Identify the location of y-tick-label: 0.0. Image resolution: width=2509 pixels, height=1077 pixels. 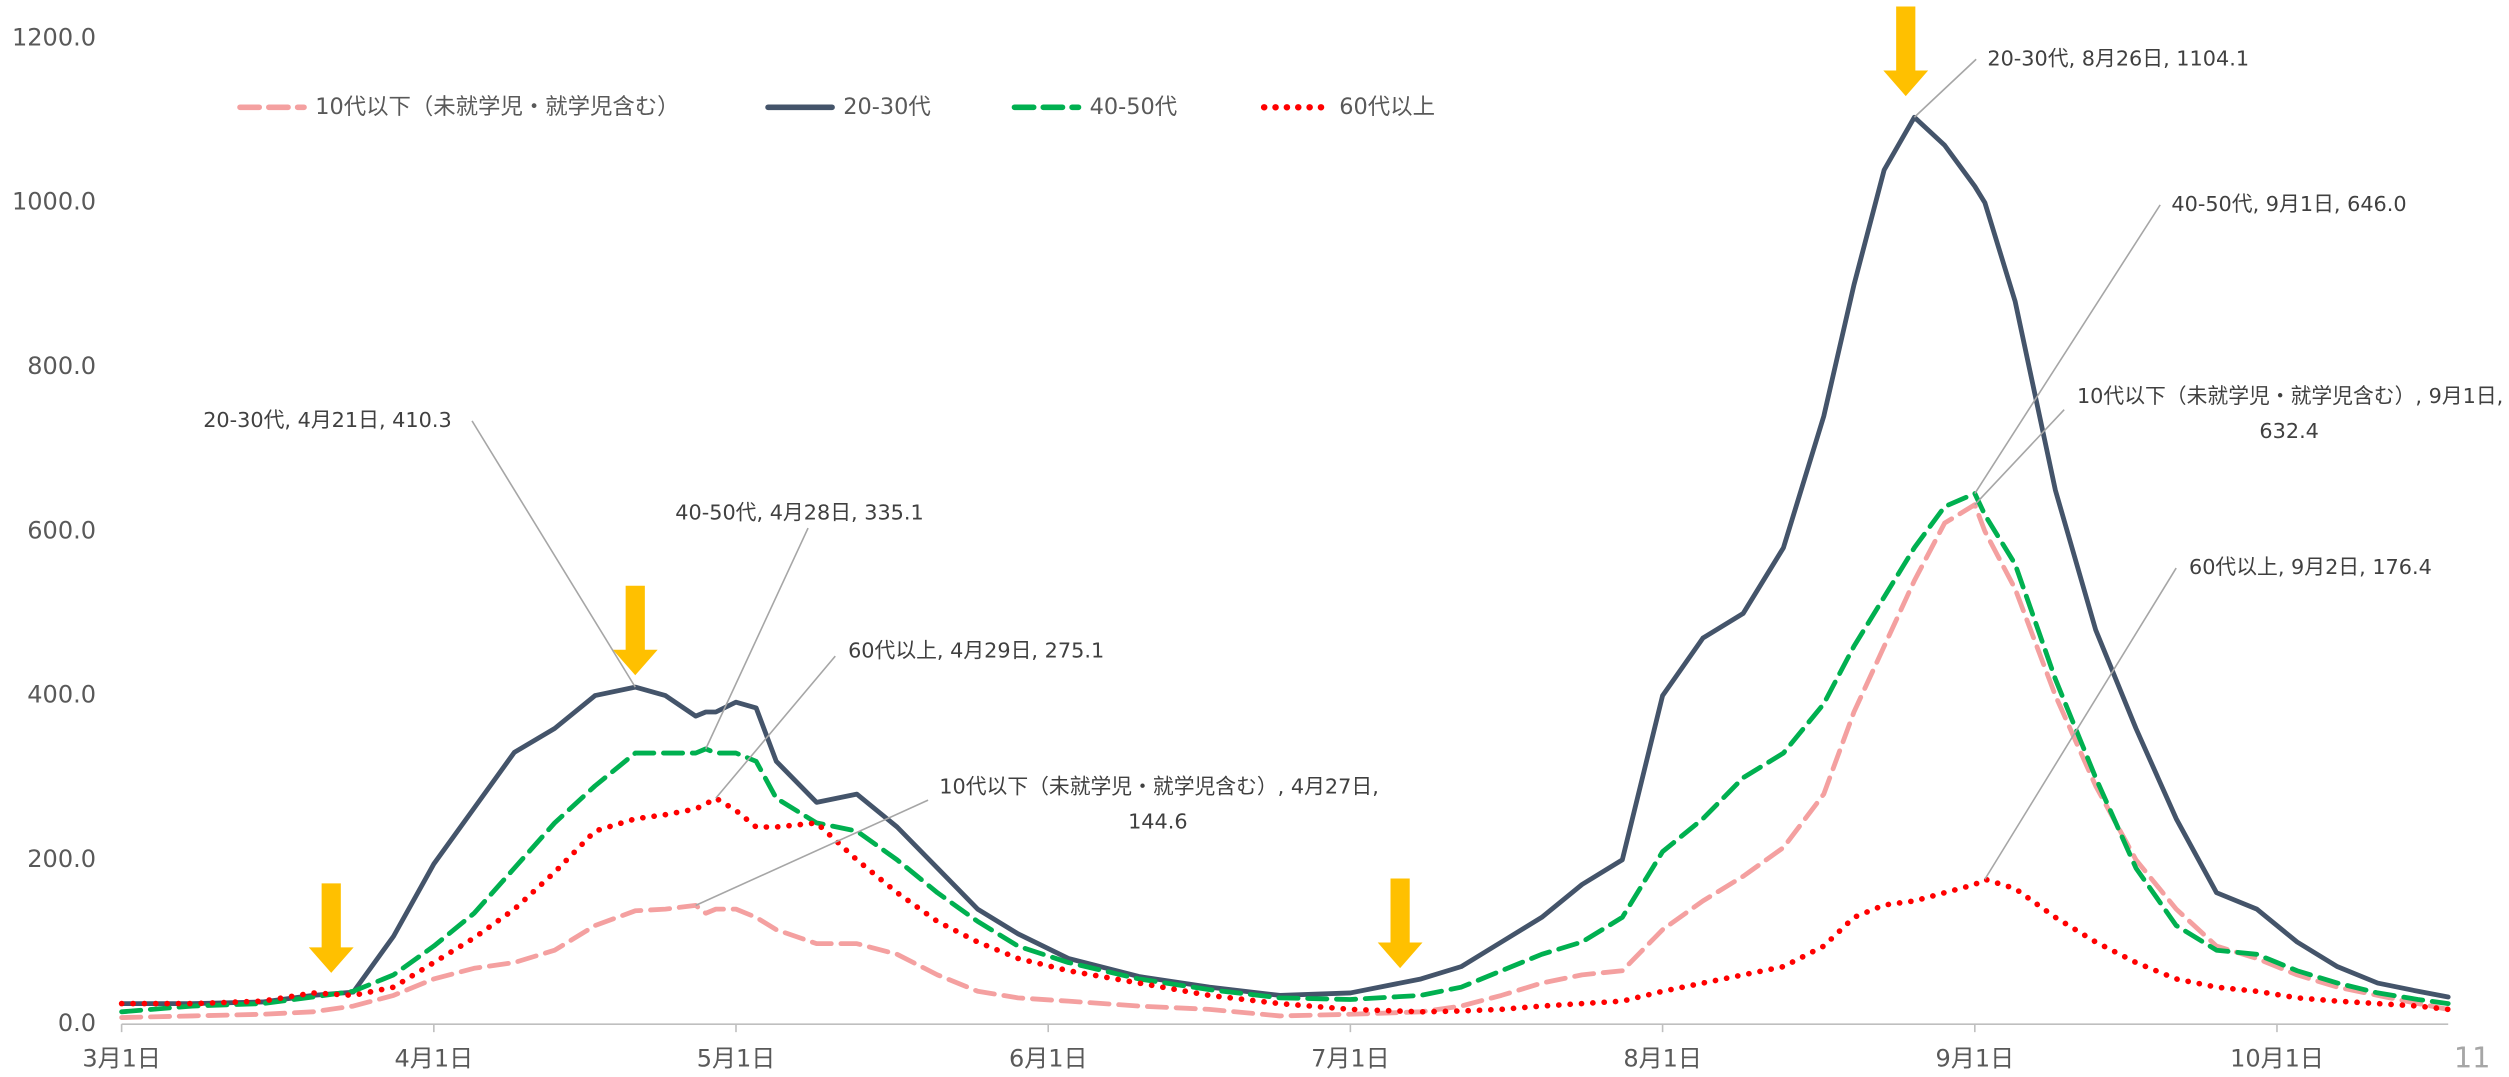
(77, 1023).